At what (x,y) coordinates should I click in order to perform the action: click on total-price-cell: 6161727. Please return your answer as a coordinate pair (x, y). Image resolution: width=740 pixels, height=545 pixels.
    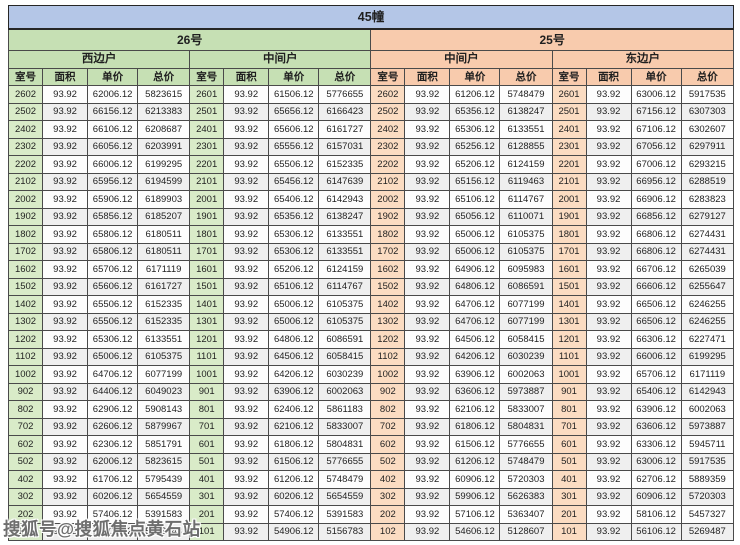
    Looking at the image, I should click on (345, 129).